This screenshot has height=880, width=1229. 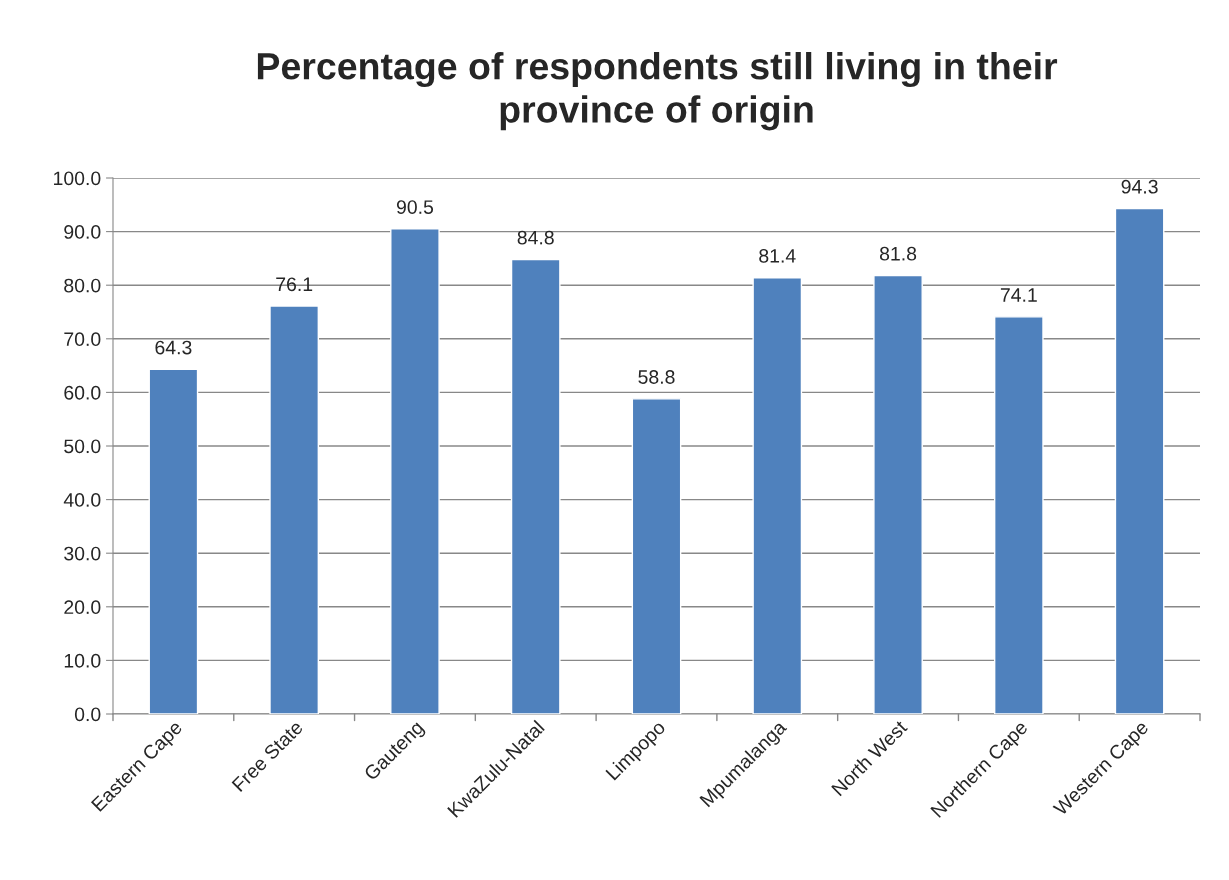 What do you see at coordinates (82, 232) in the screenshot?
I see `y-tick-label: 90.0` at bounding box center [82, 232].